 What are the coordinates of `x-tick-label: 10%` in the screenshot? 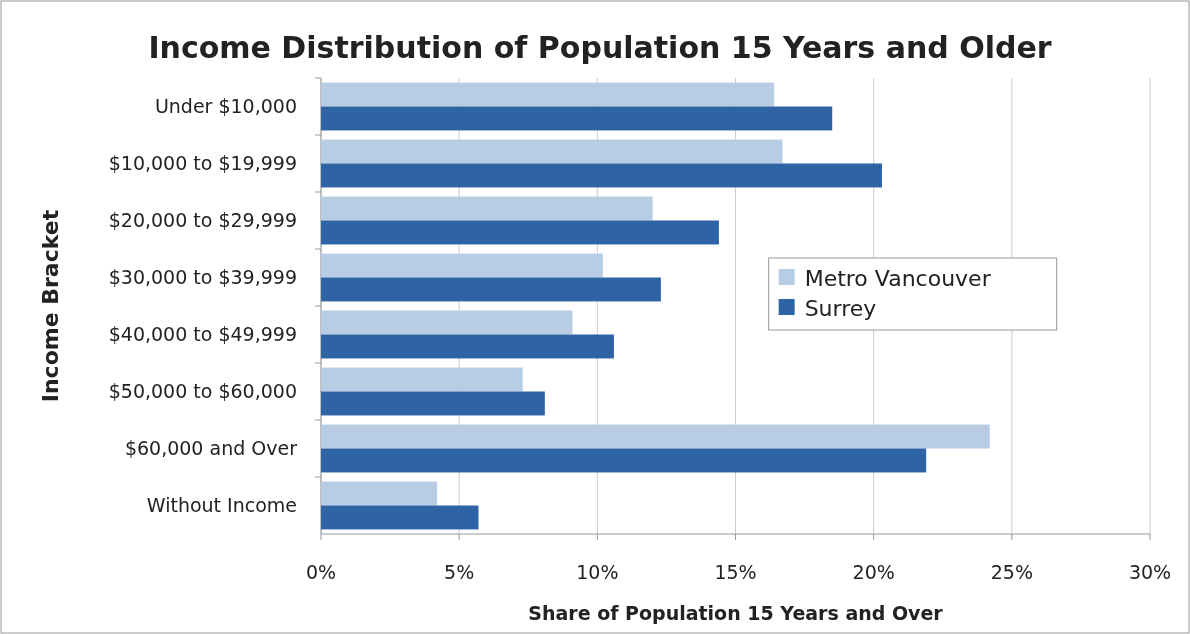 It's located at (597, 572).